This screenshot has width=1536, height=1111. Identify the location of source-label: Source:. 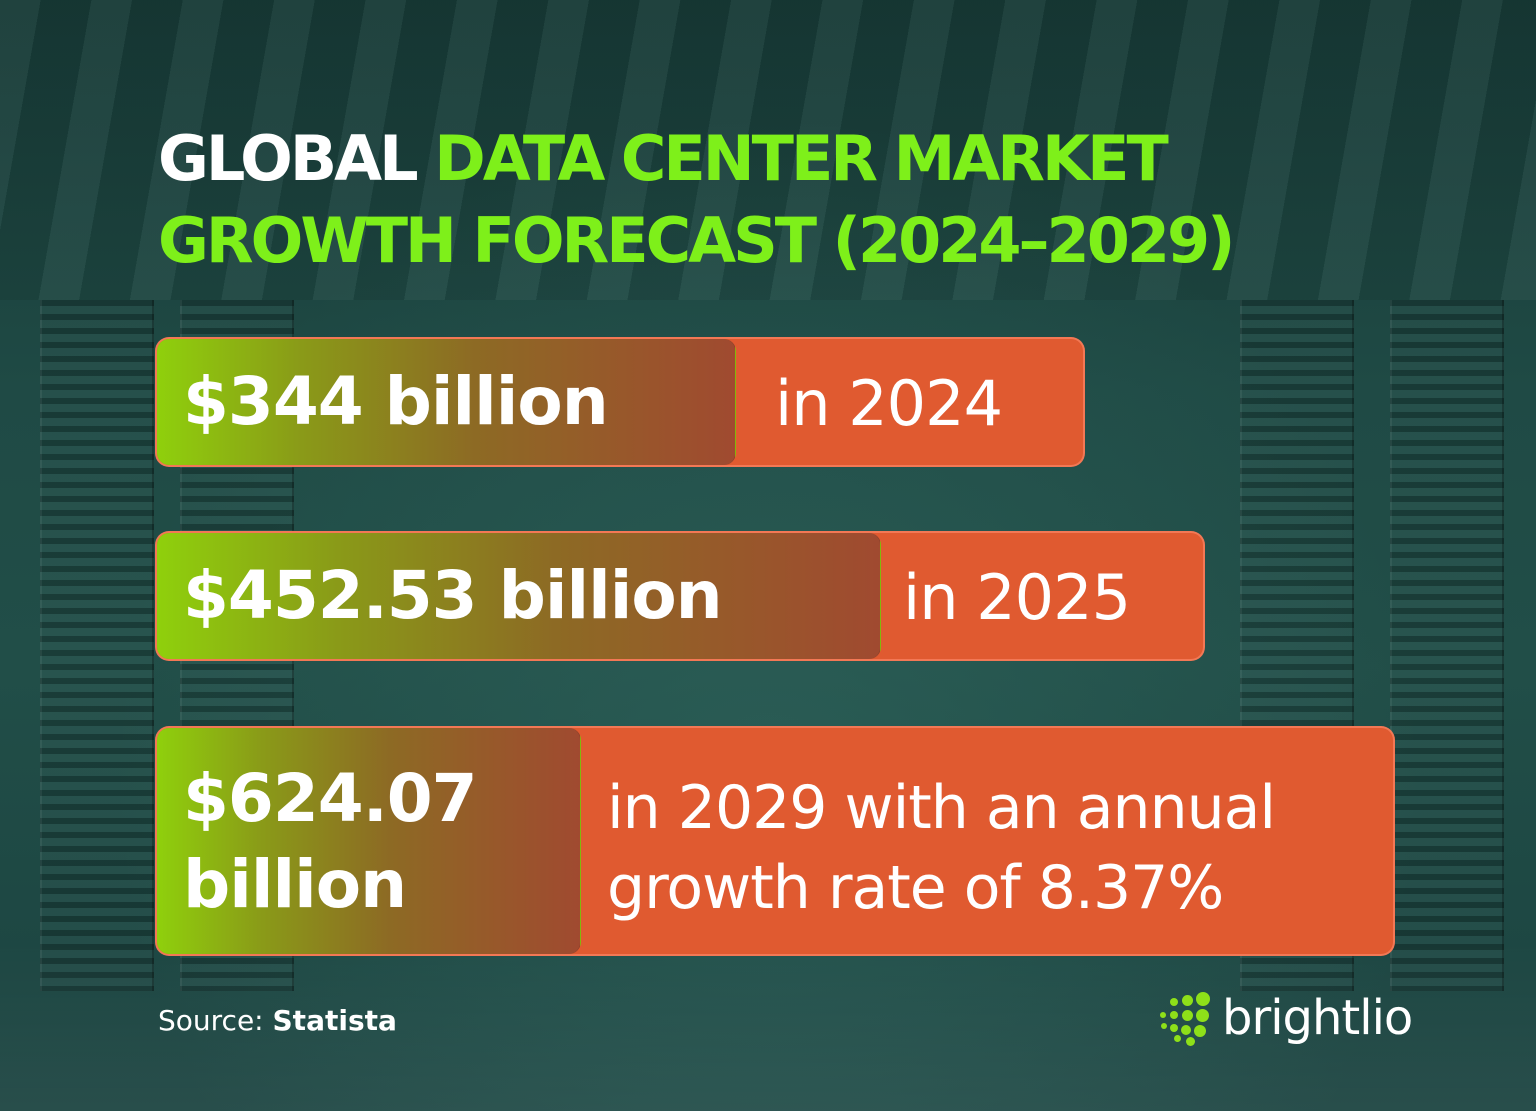
(211, 1020).